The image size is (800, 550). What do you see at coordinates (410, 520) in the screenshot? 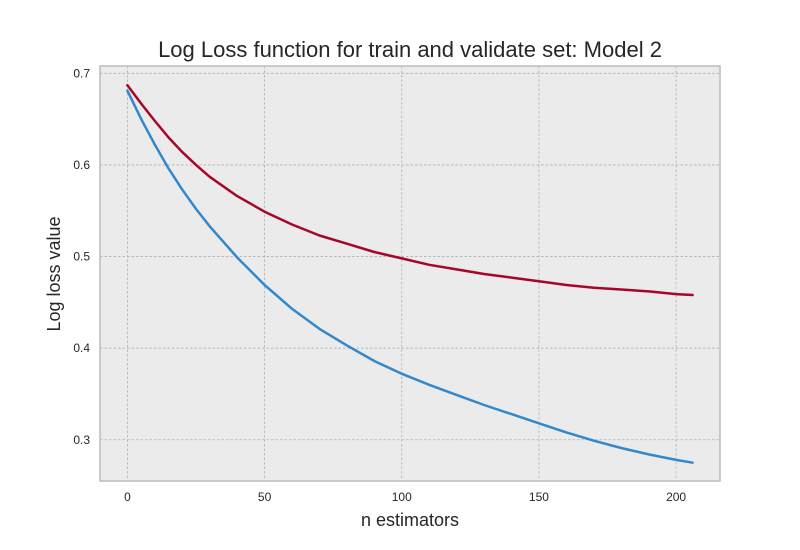
I see `x-axis-label: n estimators` at bounding box center [410, 520].